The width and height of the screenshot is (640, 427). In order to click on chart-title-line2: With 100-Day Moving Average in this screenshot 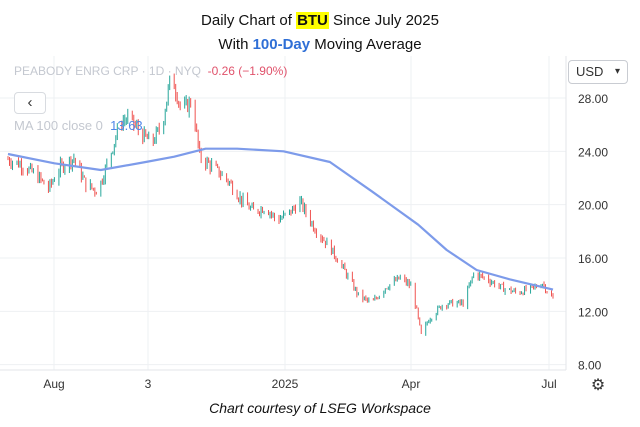, I will do `click(320, 44)`.